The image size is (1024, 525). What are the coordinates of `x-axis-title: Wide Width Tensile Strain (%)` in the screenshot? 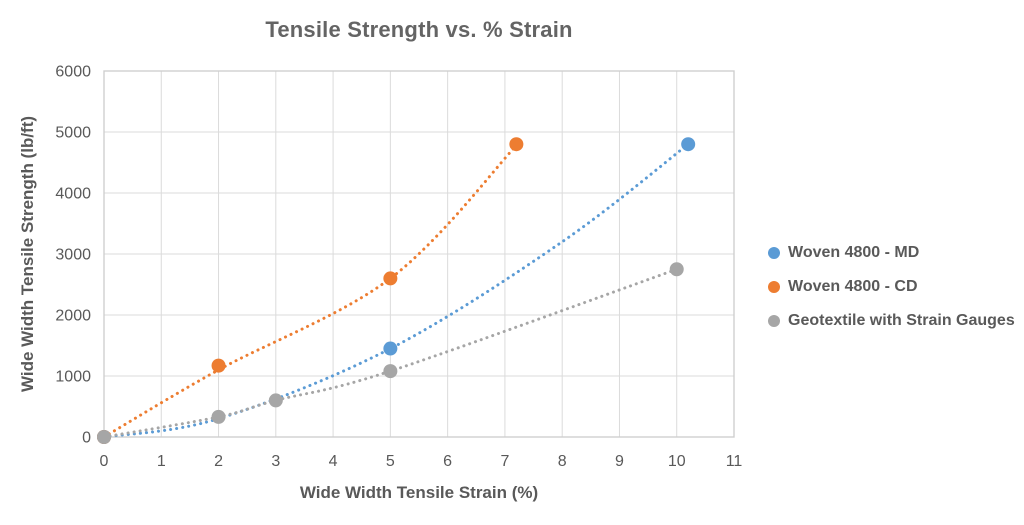 It's located at (419, 492).